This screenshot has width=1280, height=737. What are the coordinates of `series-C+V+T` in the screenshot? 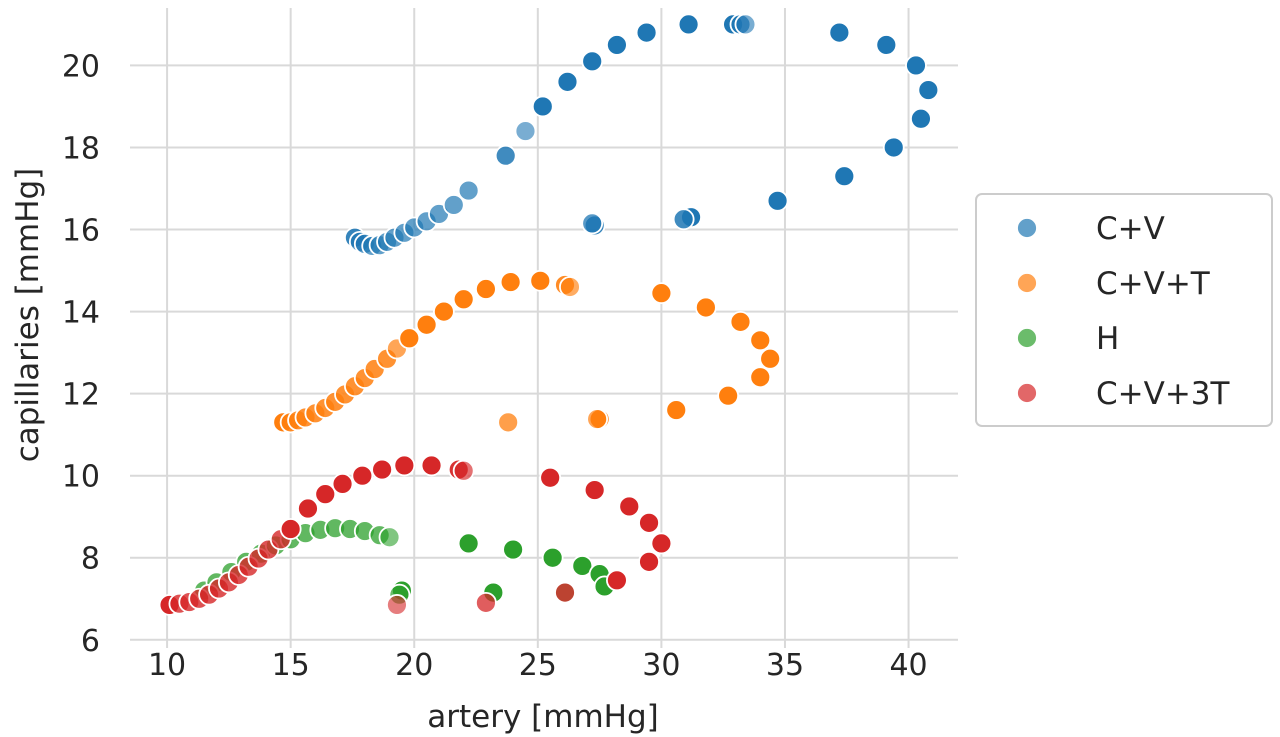 It's located at (527, 351).